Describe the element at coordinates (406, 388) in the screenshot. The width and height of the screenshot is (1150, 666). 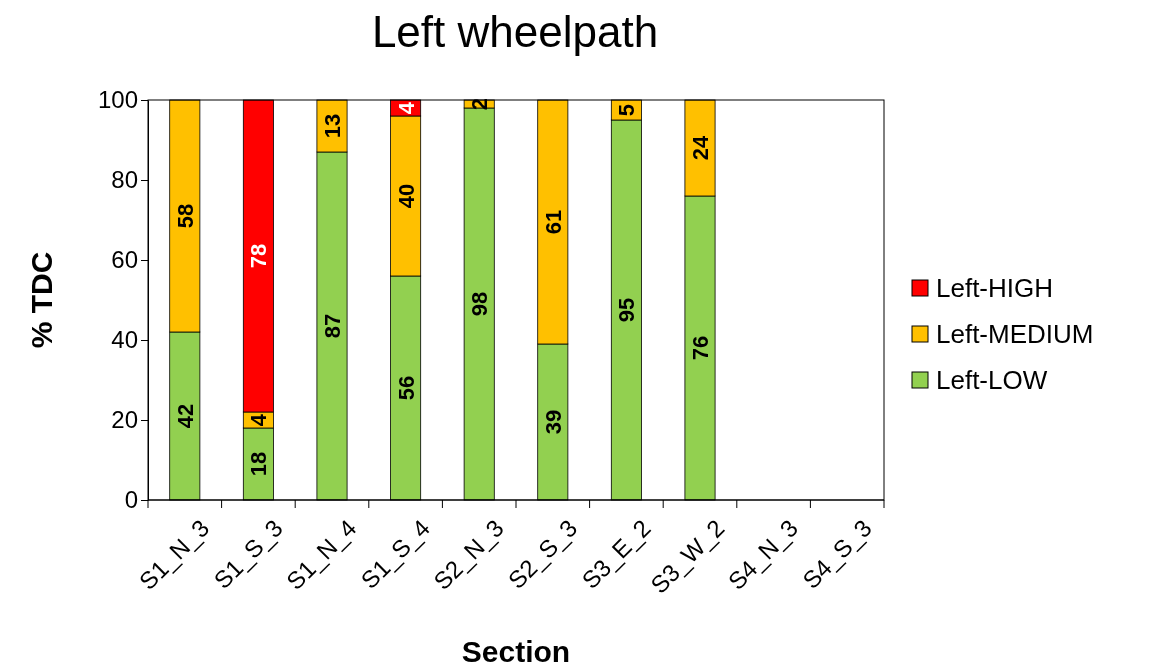
I see `data-label: 56` at that location.